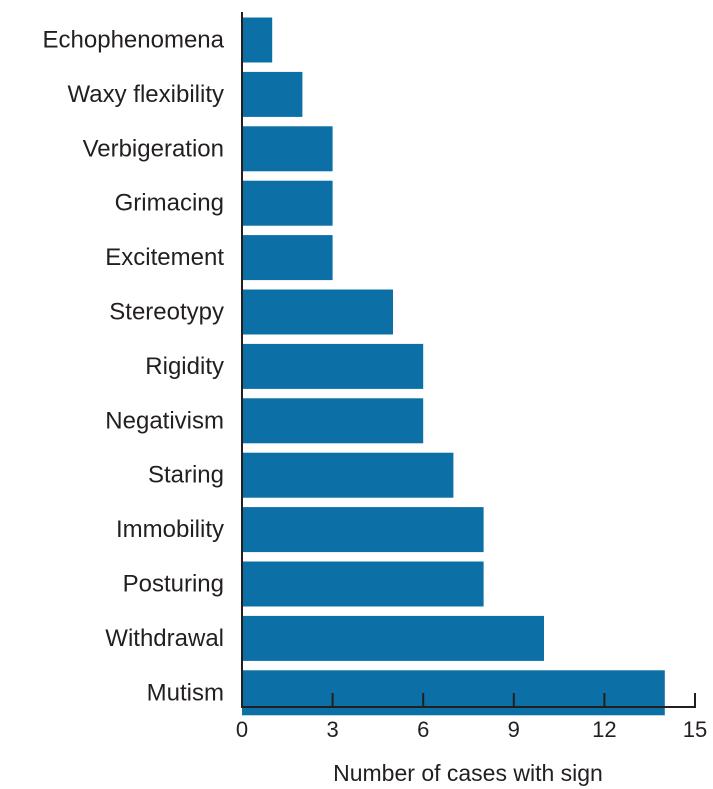 This screenshot has width=713, height=789. Describe the element at coordinates (166, 312) in the screenshot. I see `category-label-stereotypy: Stereotypy` at that location.